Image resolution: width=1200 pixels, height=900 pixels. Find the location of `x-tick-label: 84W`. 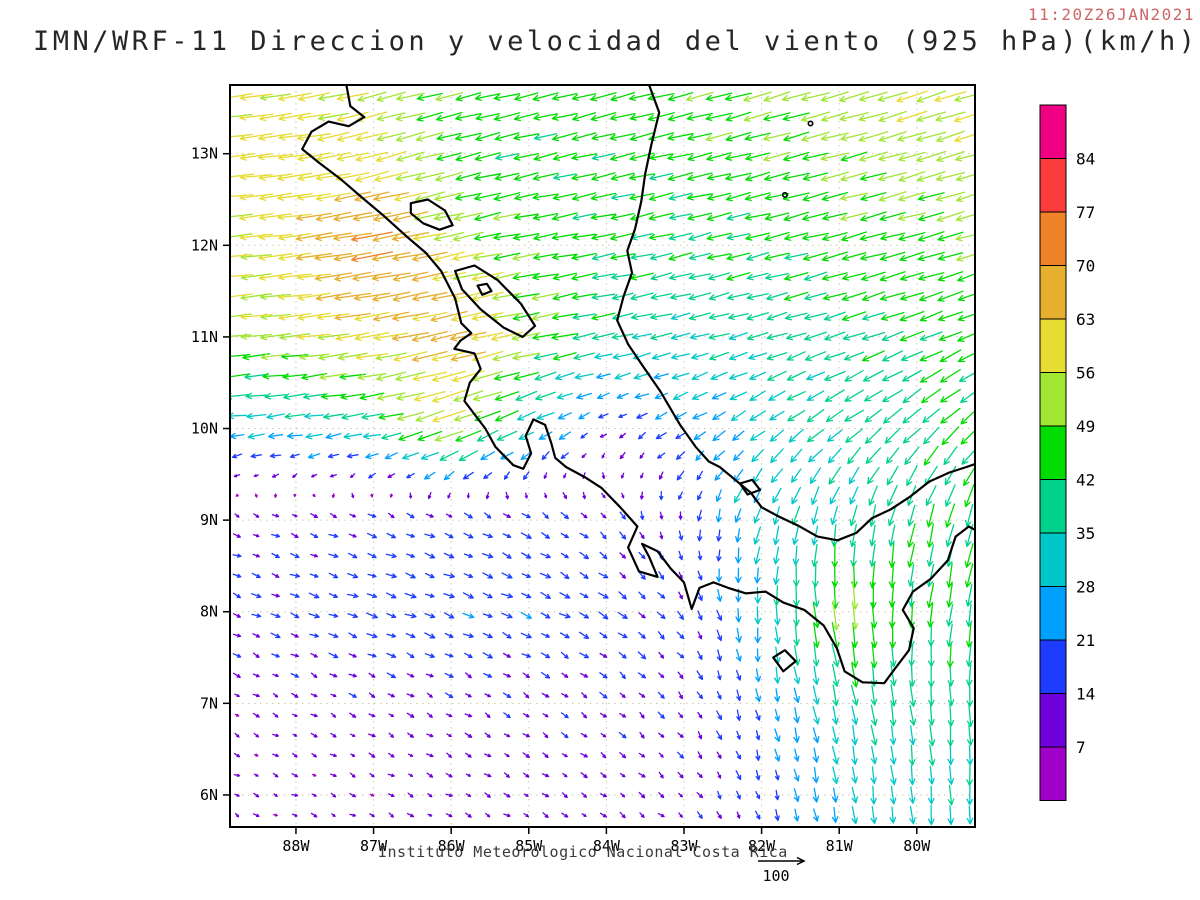

x-tick-label: 84W is located at coordinates (607, 846).